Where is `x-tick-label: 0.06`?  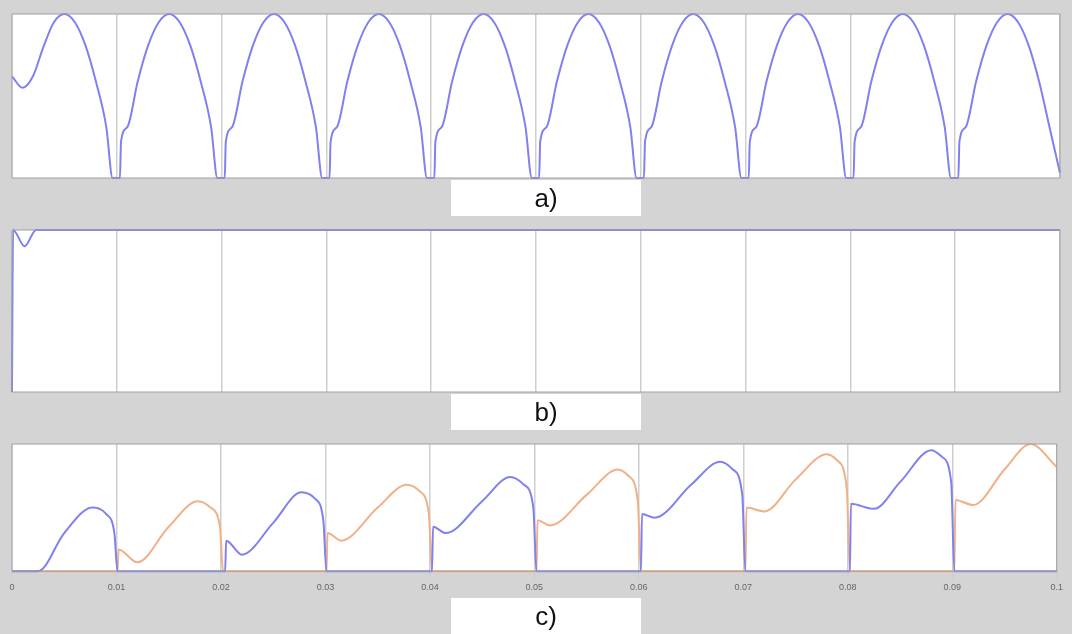
x-tick-label: 0.06 is located at coordinates (639, 587).